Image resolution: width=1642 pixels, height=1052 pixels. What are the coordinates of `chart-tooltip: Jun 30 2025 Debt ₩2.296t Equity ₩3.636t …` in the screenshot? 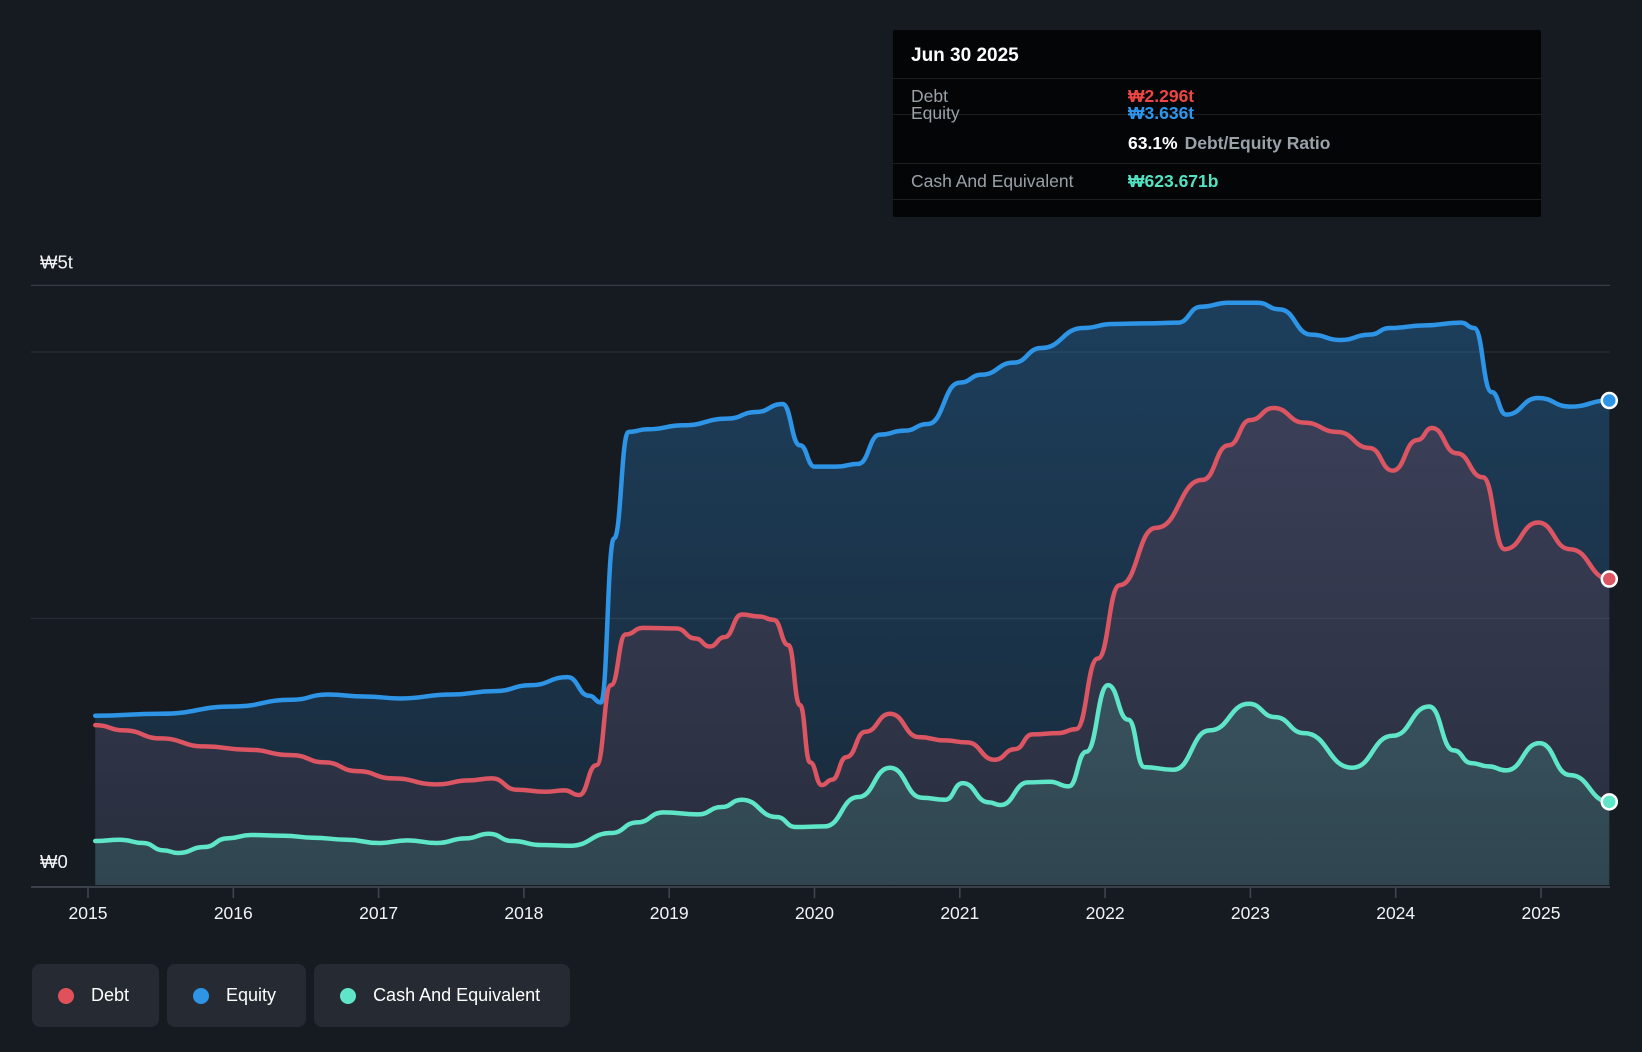 It's located at (1217, 123).